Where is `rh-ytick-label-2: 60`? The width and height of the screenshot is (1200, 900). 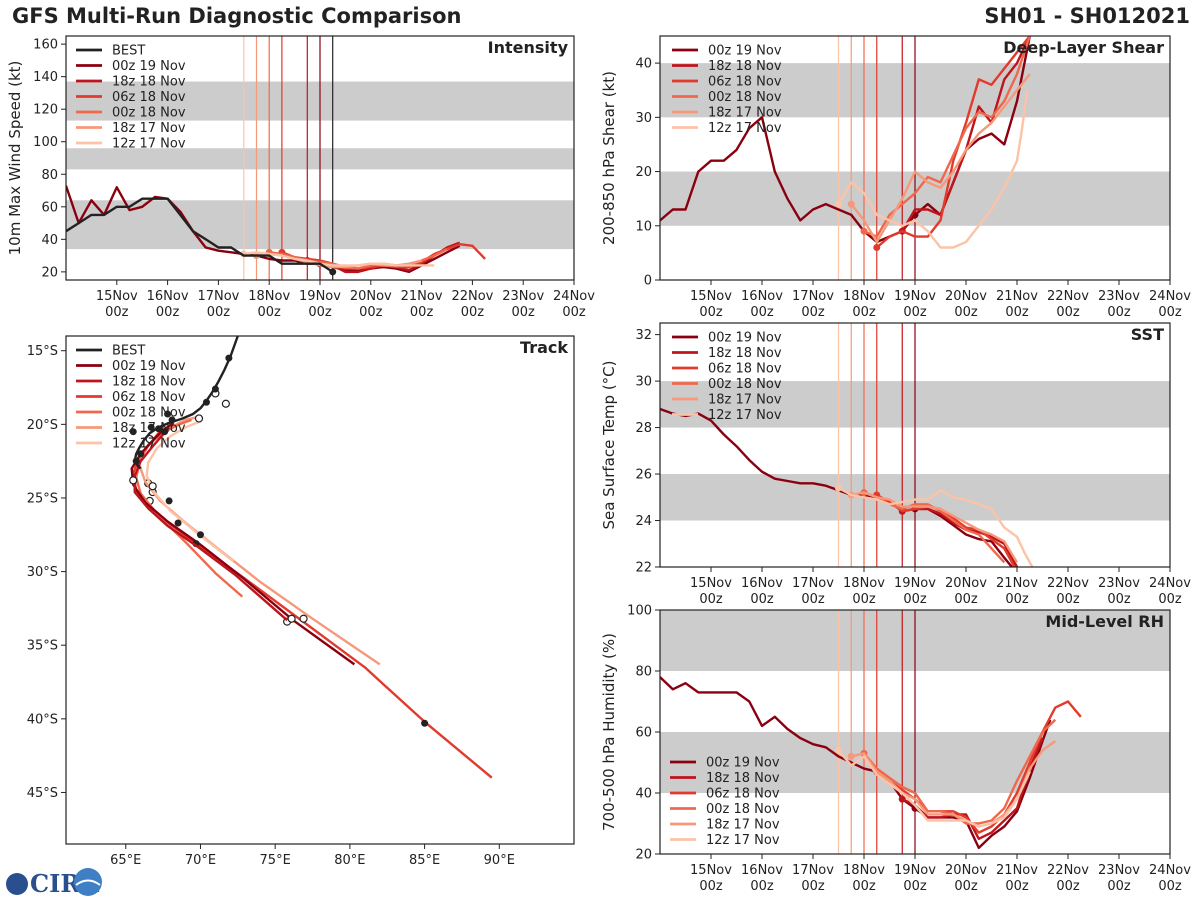 rh-ytick-label-2: 60 is located at coordinates (643, 733).